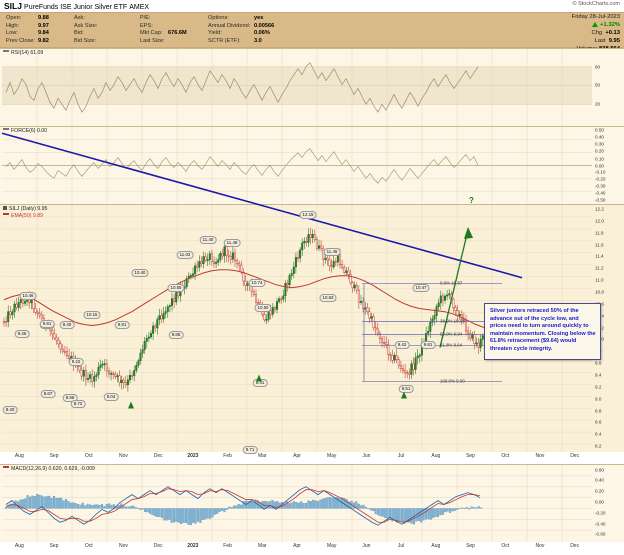 This screenshot has height=555, width=624. I want to click on rsi-svg, so click(297, 87).